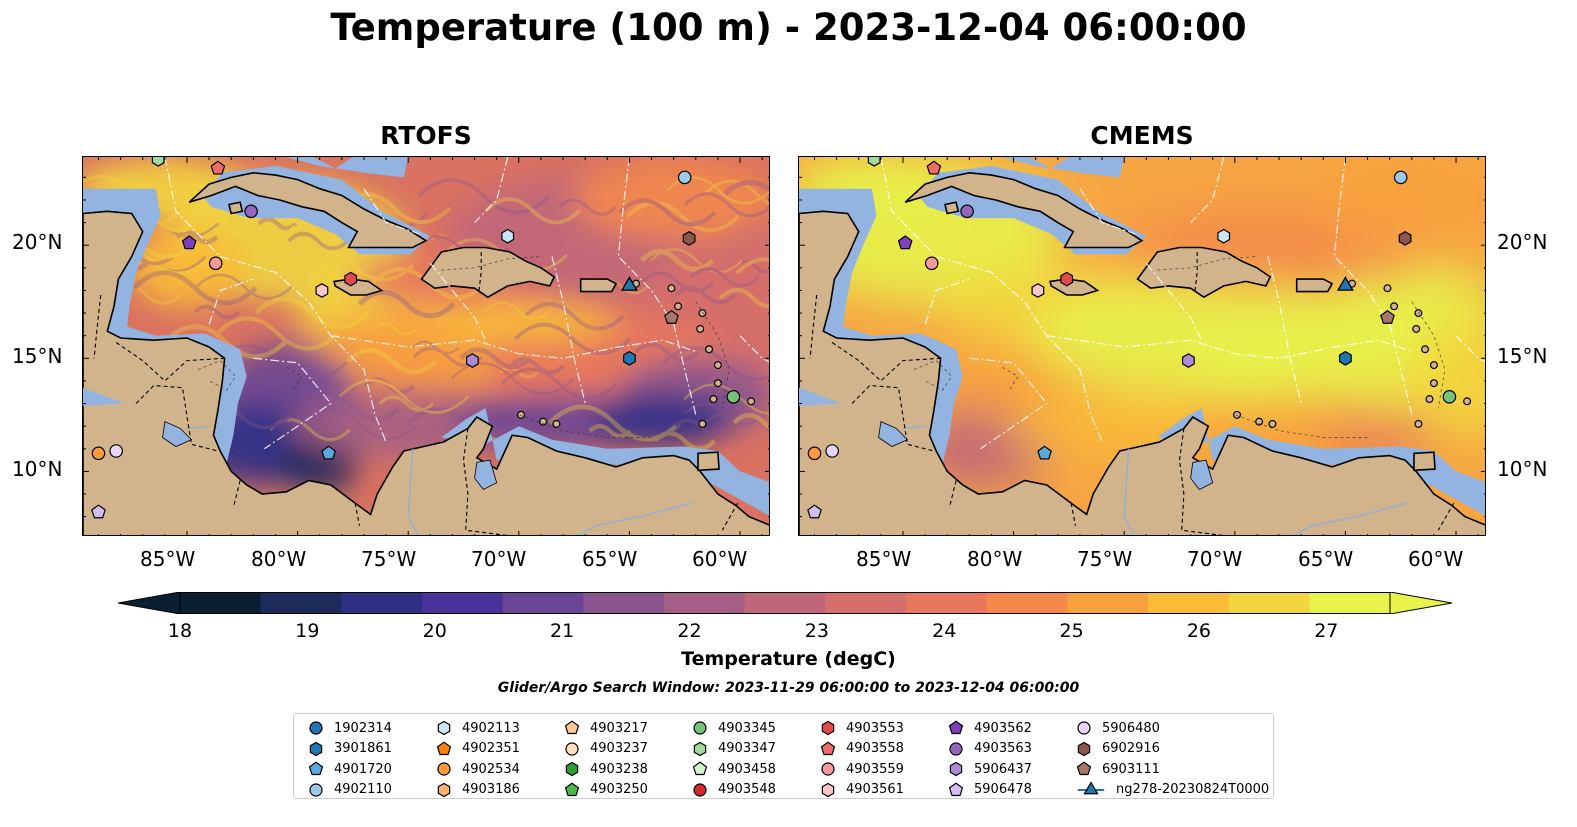 The image size is (1577, 827). I want to click on legend-item: 4903237, so click(605, 749).